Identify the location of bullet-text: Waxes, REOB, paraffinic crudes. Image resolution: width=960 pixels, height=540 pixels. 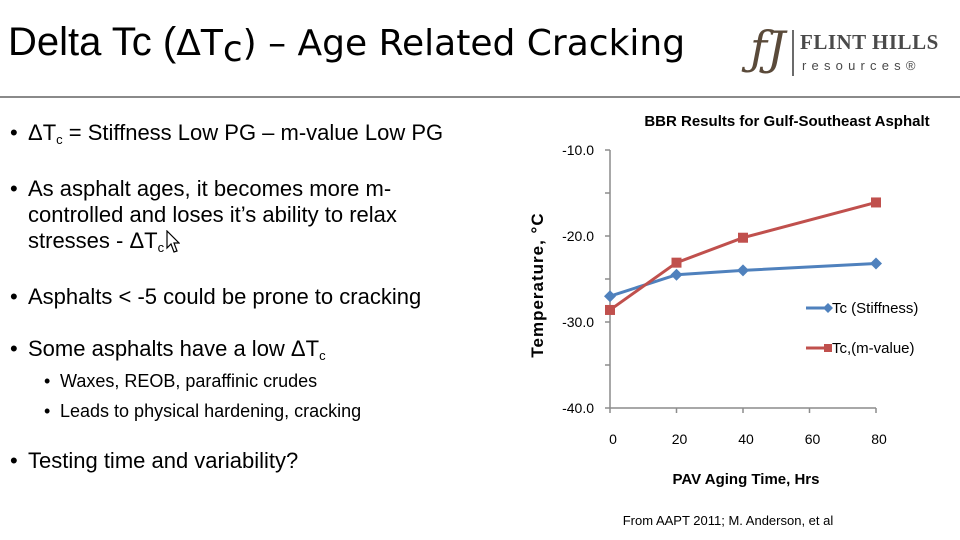
(189, 381).